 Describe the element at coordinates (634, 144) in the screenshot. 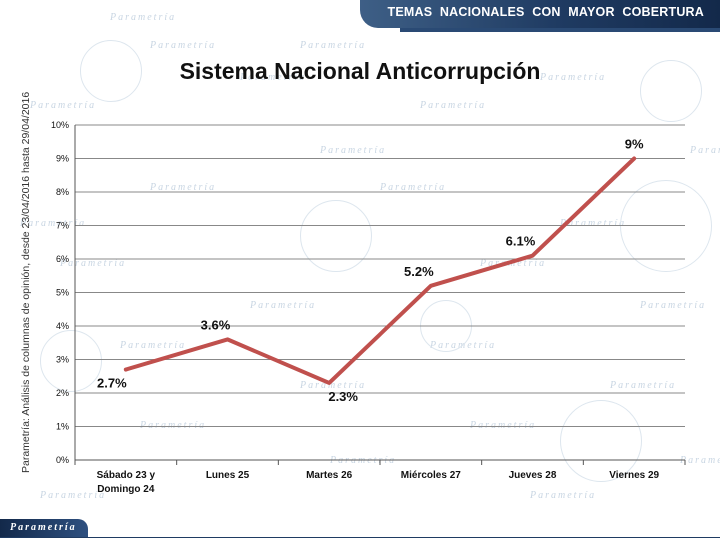

I see `data-label: 9%` at that location.